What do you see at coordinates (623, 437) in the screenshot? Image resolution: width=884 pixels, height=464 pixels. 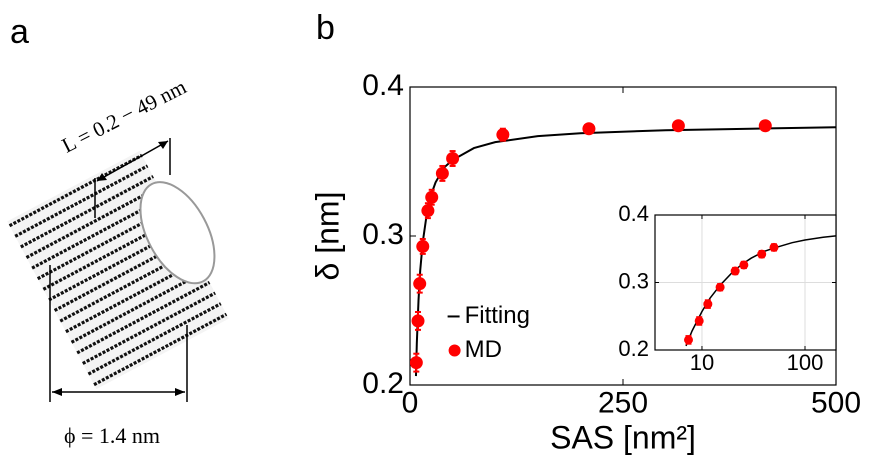 I see `x-axis-label: SAS [nm²]` at bounding box center [623, 437].